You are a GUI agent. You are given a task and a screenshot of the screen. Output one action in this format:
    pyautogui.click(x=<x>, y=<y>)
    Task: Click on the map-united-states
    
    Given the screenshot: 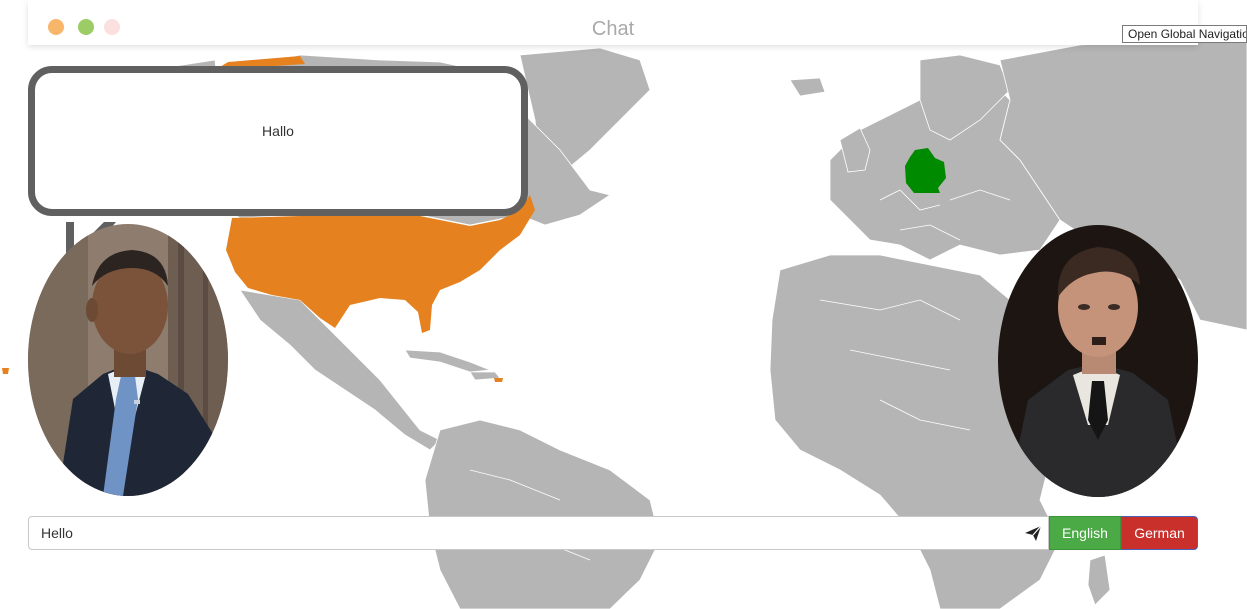 What is the action you would take?
    pyautogui.click(x=375, y=194)
    